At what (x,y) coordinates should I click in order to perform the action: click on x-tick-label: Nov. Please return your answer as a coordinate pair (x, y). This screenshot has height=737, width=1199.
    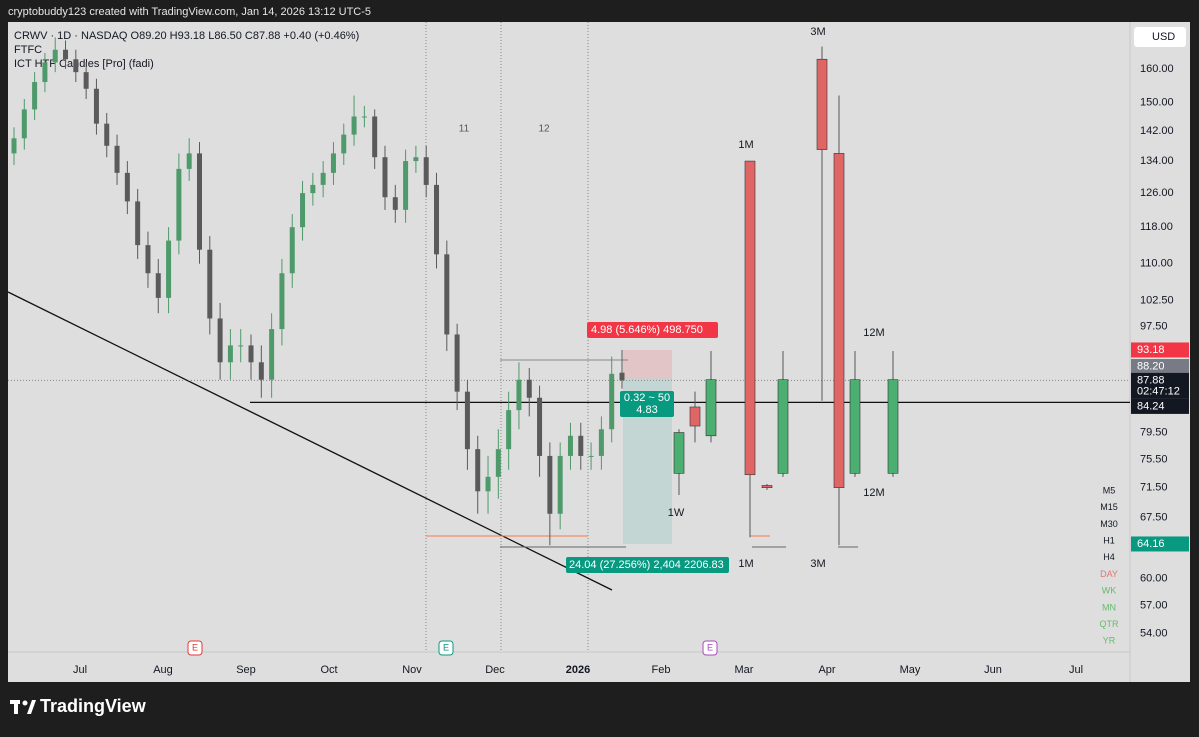
    Looking at the image, I should click on (412, 670).